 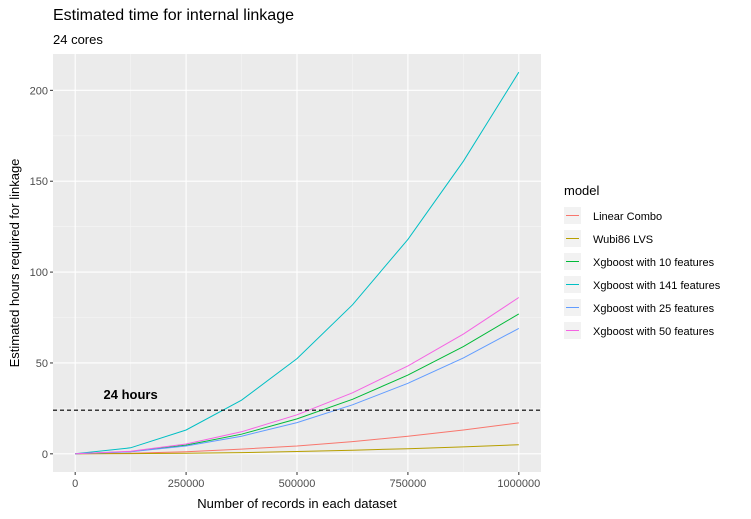 I want to click on legend-label: Xgboost with 50 features, so click(x=654, y=332).